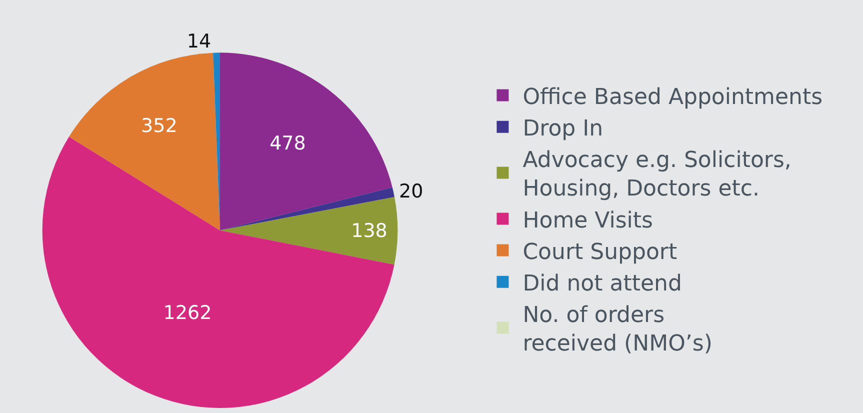 The image size is (863, 413). I want to click on data-label: 1262, so click(187, 313).